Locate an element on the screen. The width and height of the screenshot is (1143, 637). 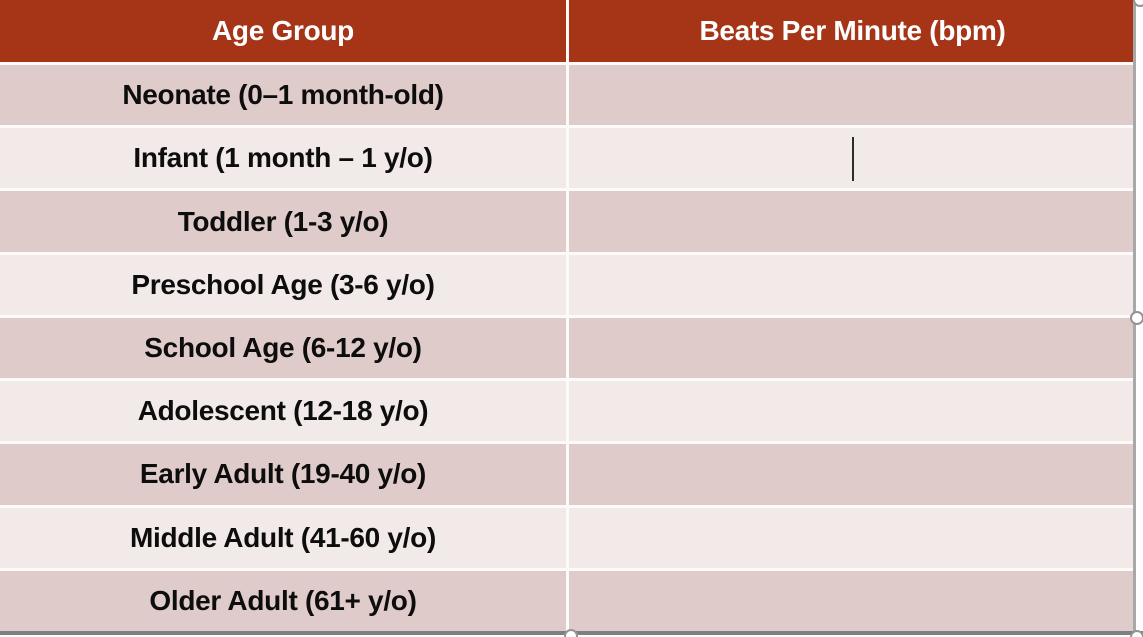
cell-bpm-preschool is located at coordinates (852, 284).